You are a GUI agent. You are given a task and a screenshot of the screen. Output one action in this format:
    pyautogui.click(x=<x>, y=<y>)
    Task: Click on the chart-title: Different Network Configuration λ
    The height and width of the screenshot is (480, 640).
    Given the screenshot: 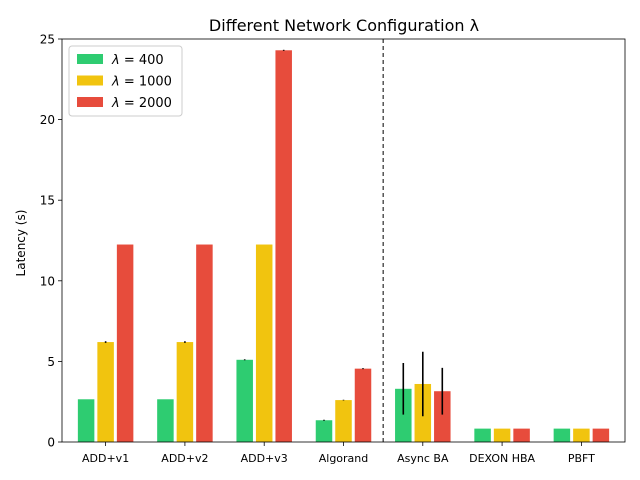 What is the action you would take?
    pyautogui.click(x=344, y=25)
    